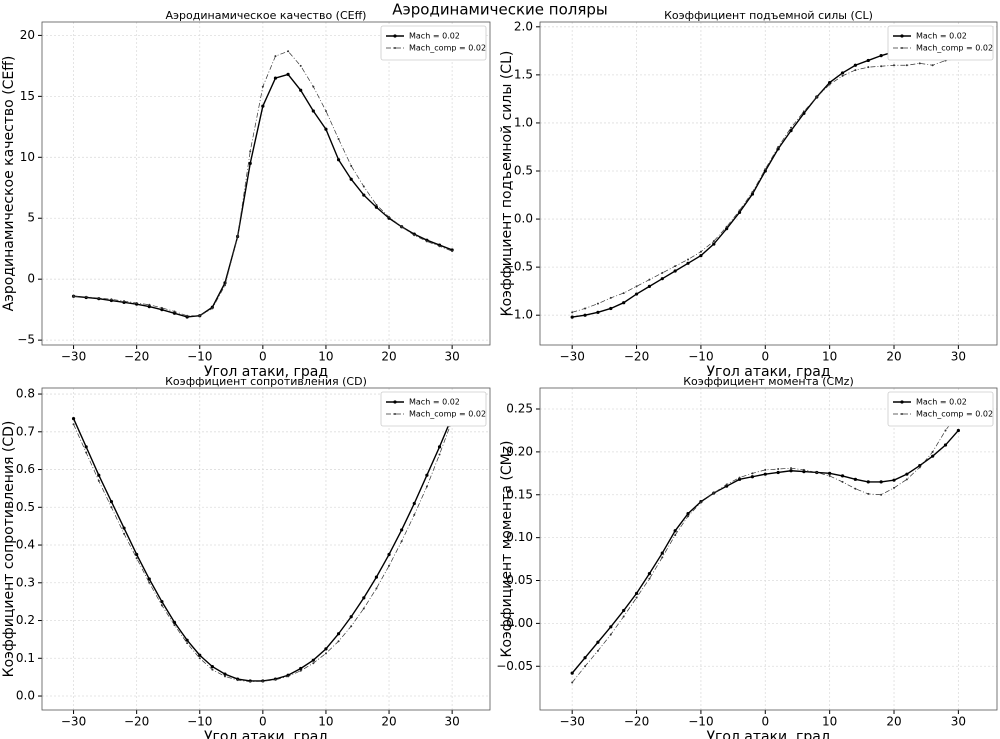 This screenshot has height=739, width=1000. Describe the element at coordinates (25, 696) in the screenshot. I see `y-tick-label: 0.0` at that location.